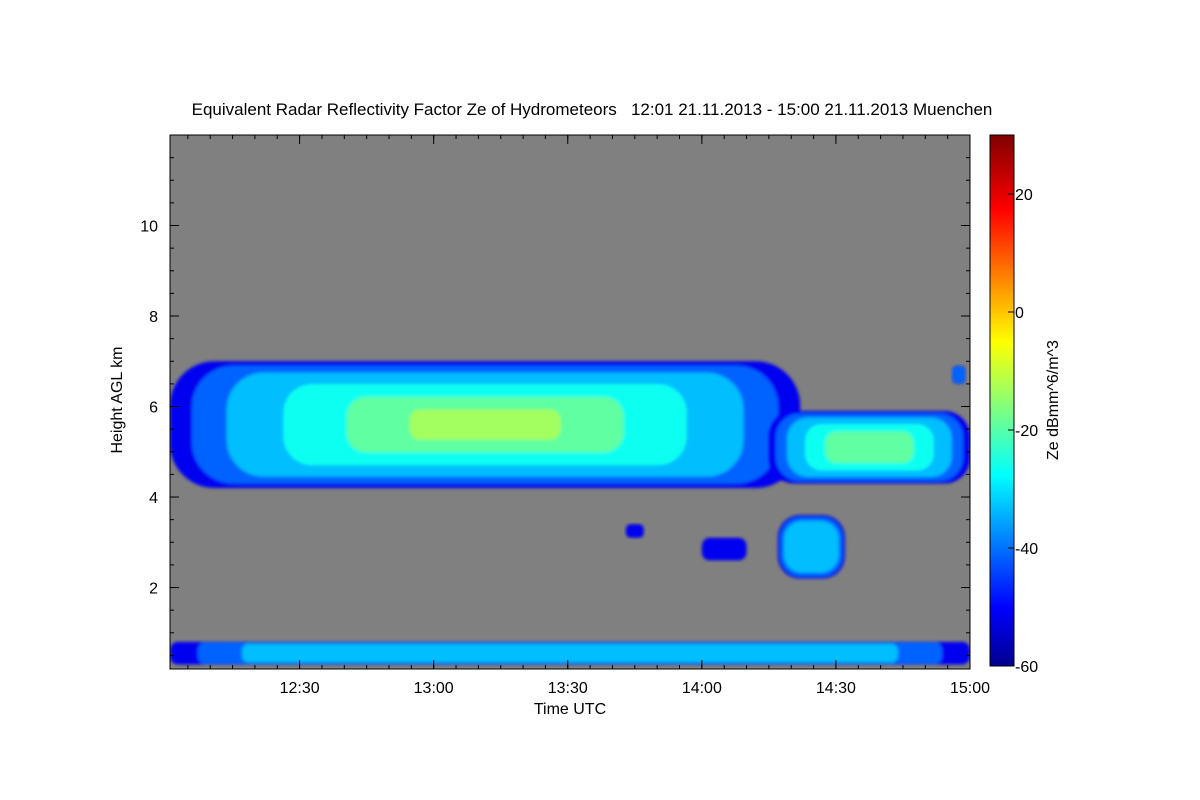 This screenshot has width=1200, height=800. Describe the element at coordinates (1002, 400) in the screenshot. I see `colorbar` at that location.